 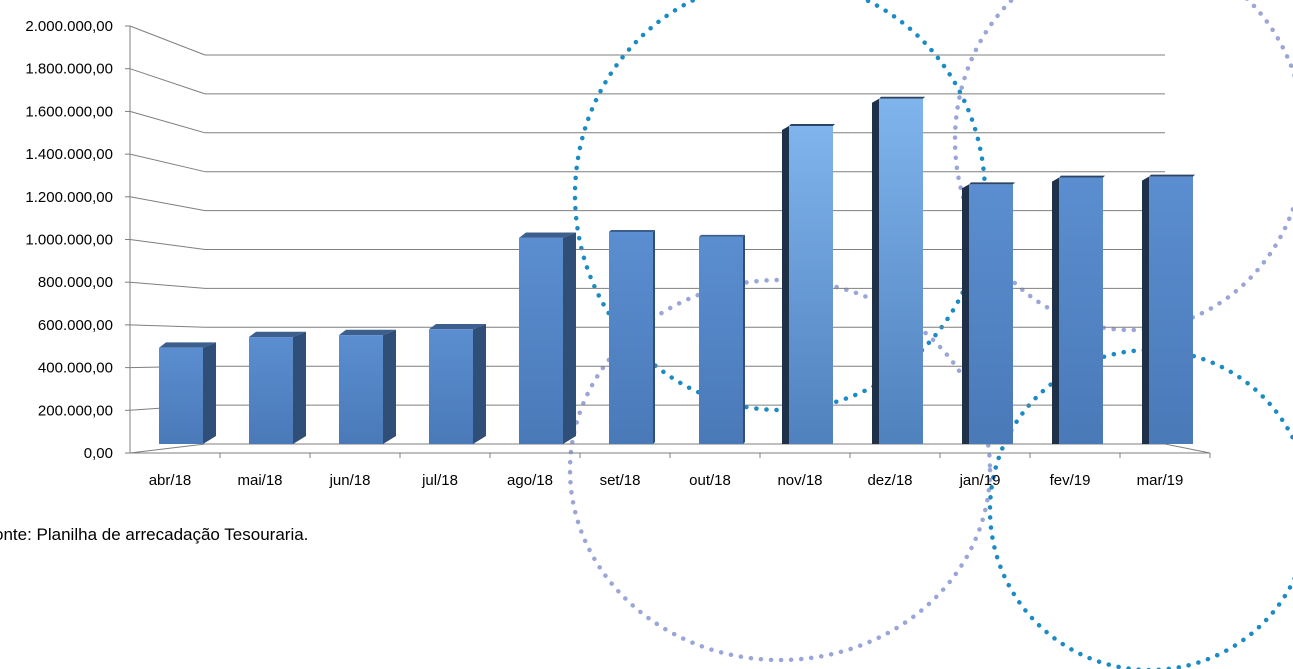 I want to click on x-tick-label: set/18, so click(x=620, y=480).